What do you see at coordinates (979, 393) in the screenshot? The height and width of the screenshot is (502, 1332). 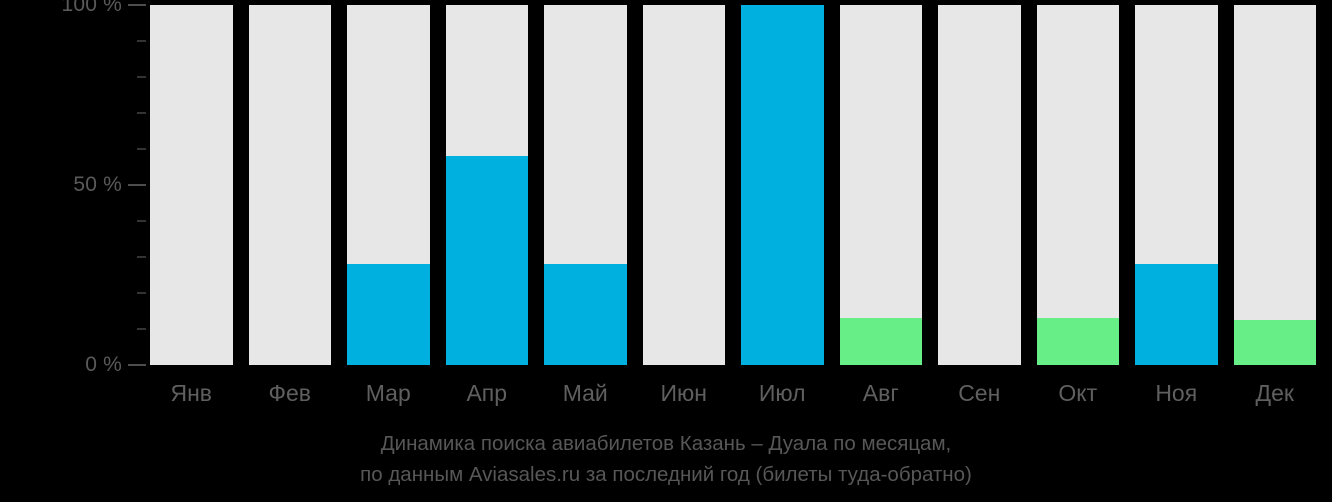 I see `x-axis-label: Сен` at bounding box center [979, 393].